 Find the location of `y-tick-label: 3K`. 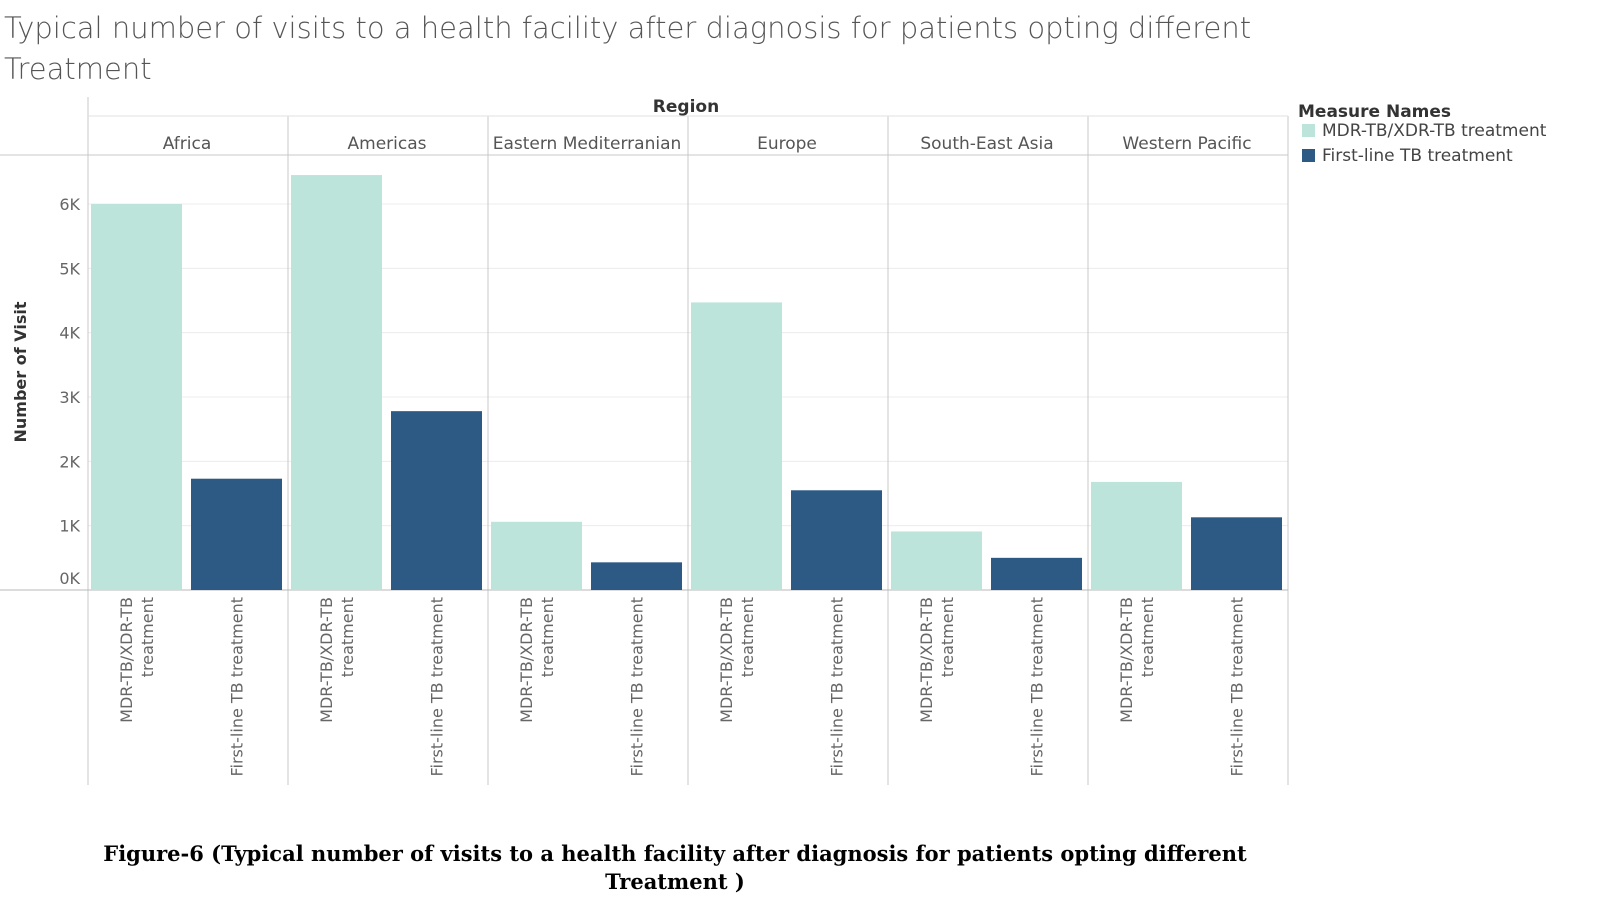

y-tick-label: 3K is located at coordinates (69, 397).